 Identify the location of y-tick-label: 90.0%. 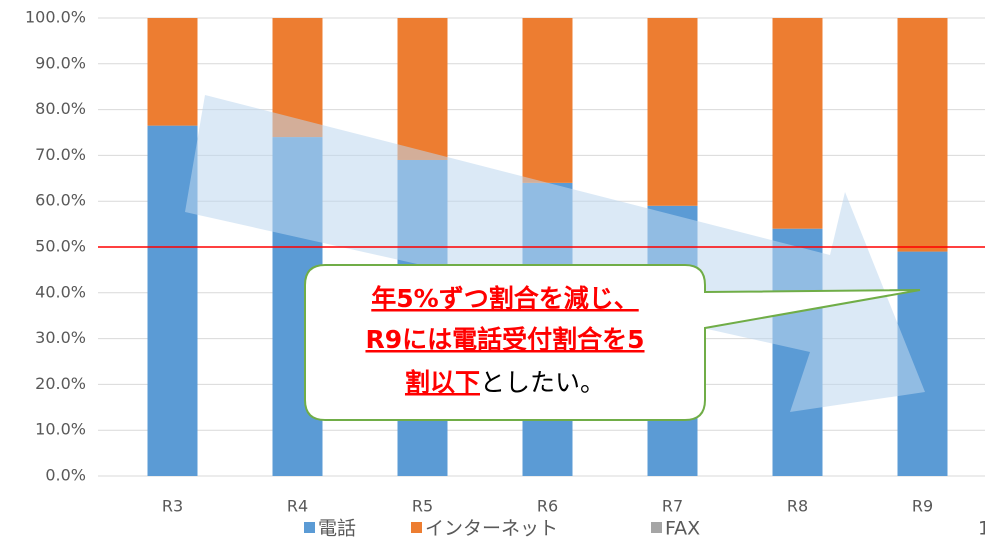
(60, 62).